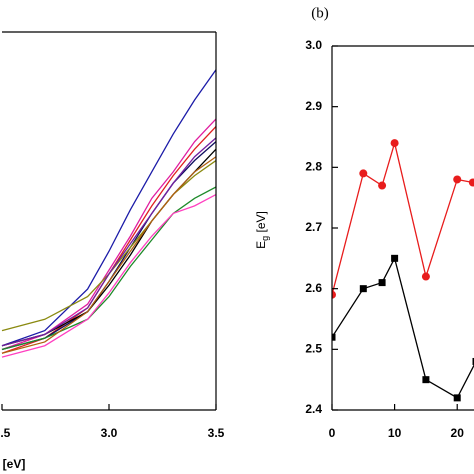 The height and width of the screenshot is (474, 474). What do you see at coordinates (261, 223) in the screenshot?
I see `y-axis-label-unit: [eV]` at bounding box center [261, 223].